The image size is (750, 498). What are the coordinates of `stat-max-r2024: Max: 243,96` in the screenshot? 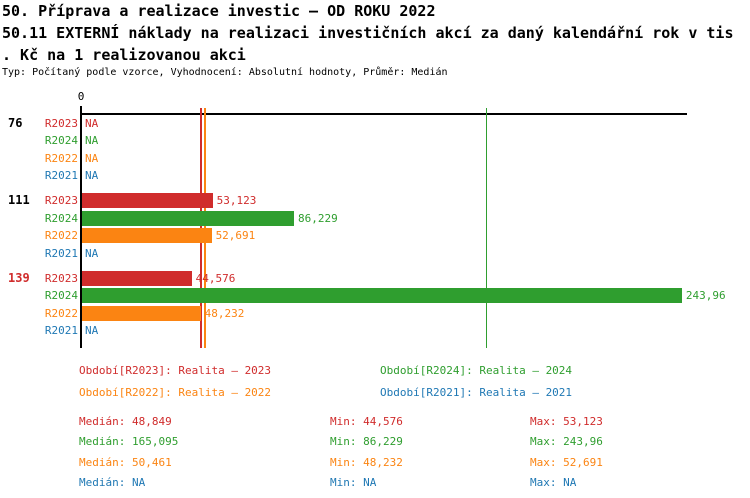 It's located at (566, 442).